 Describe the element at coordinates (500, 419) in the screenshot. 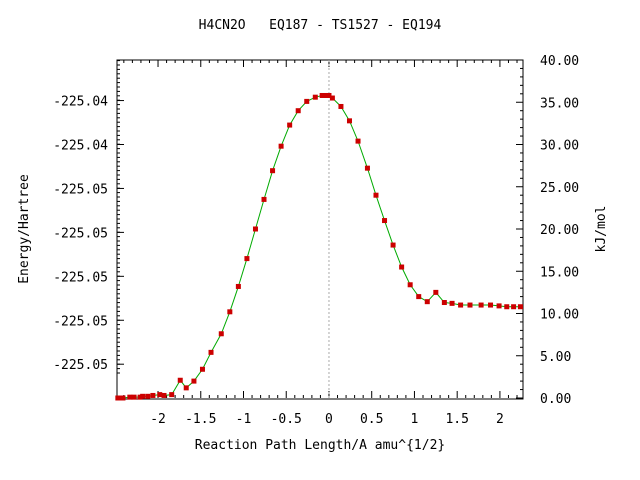

I see `x-tick-label: 2` at that location.